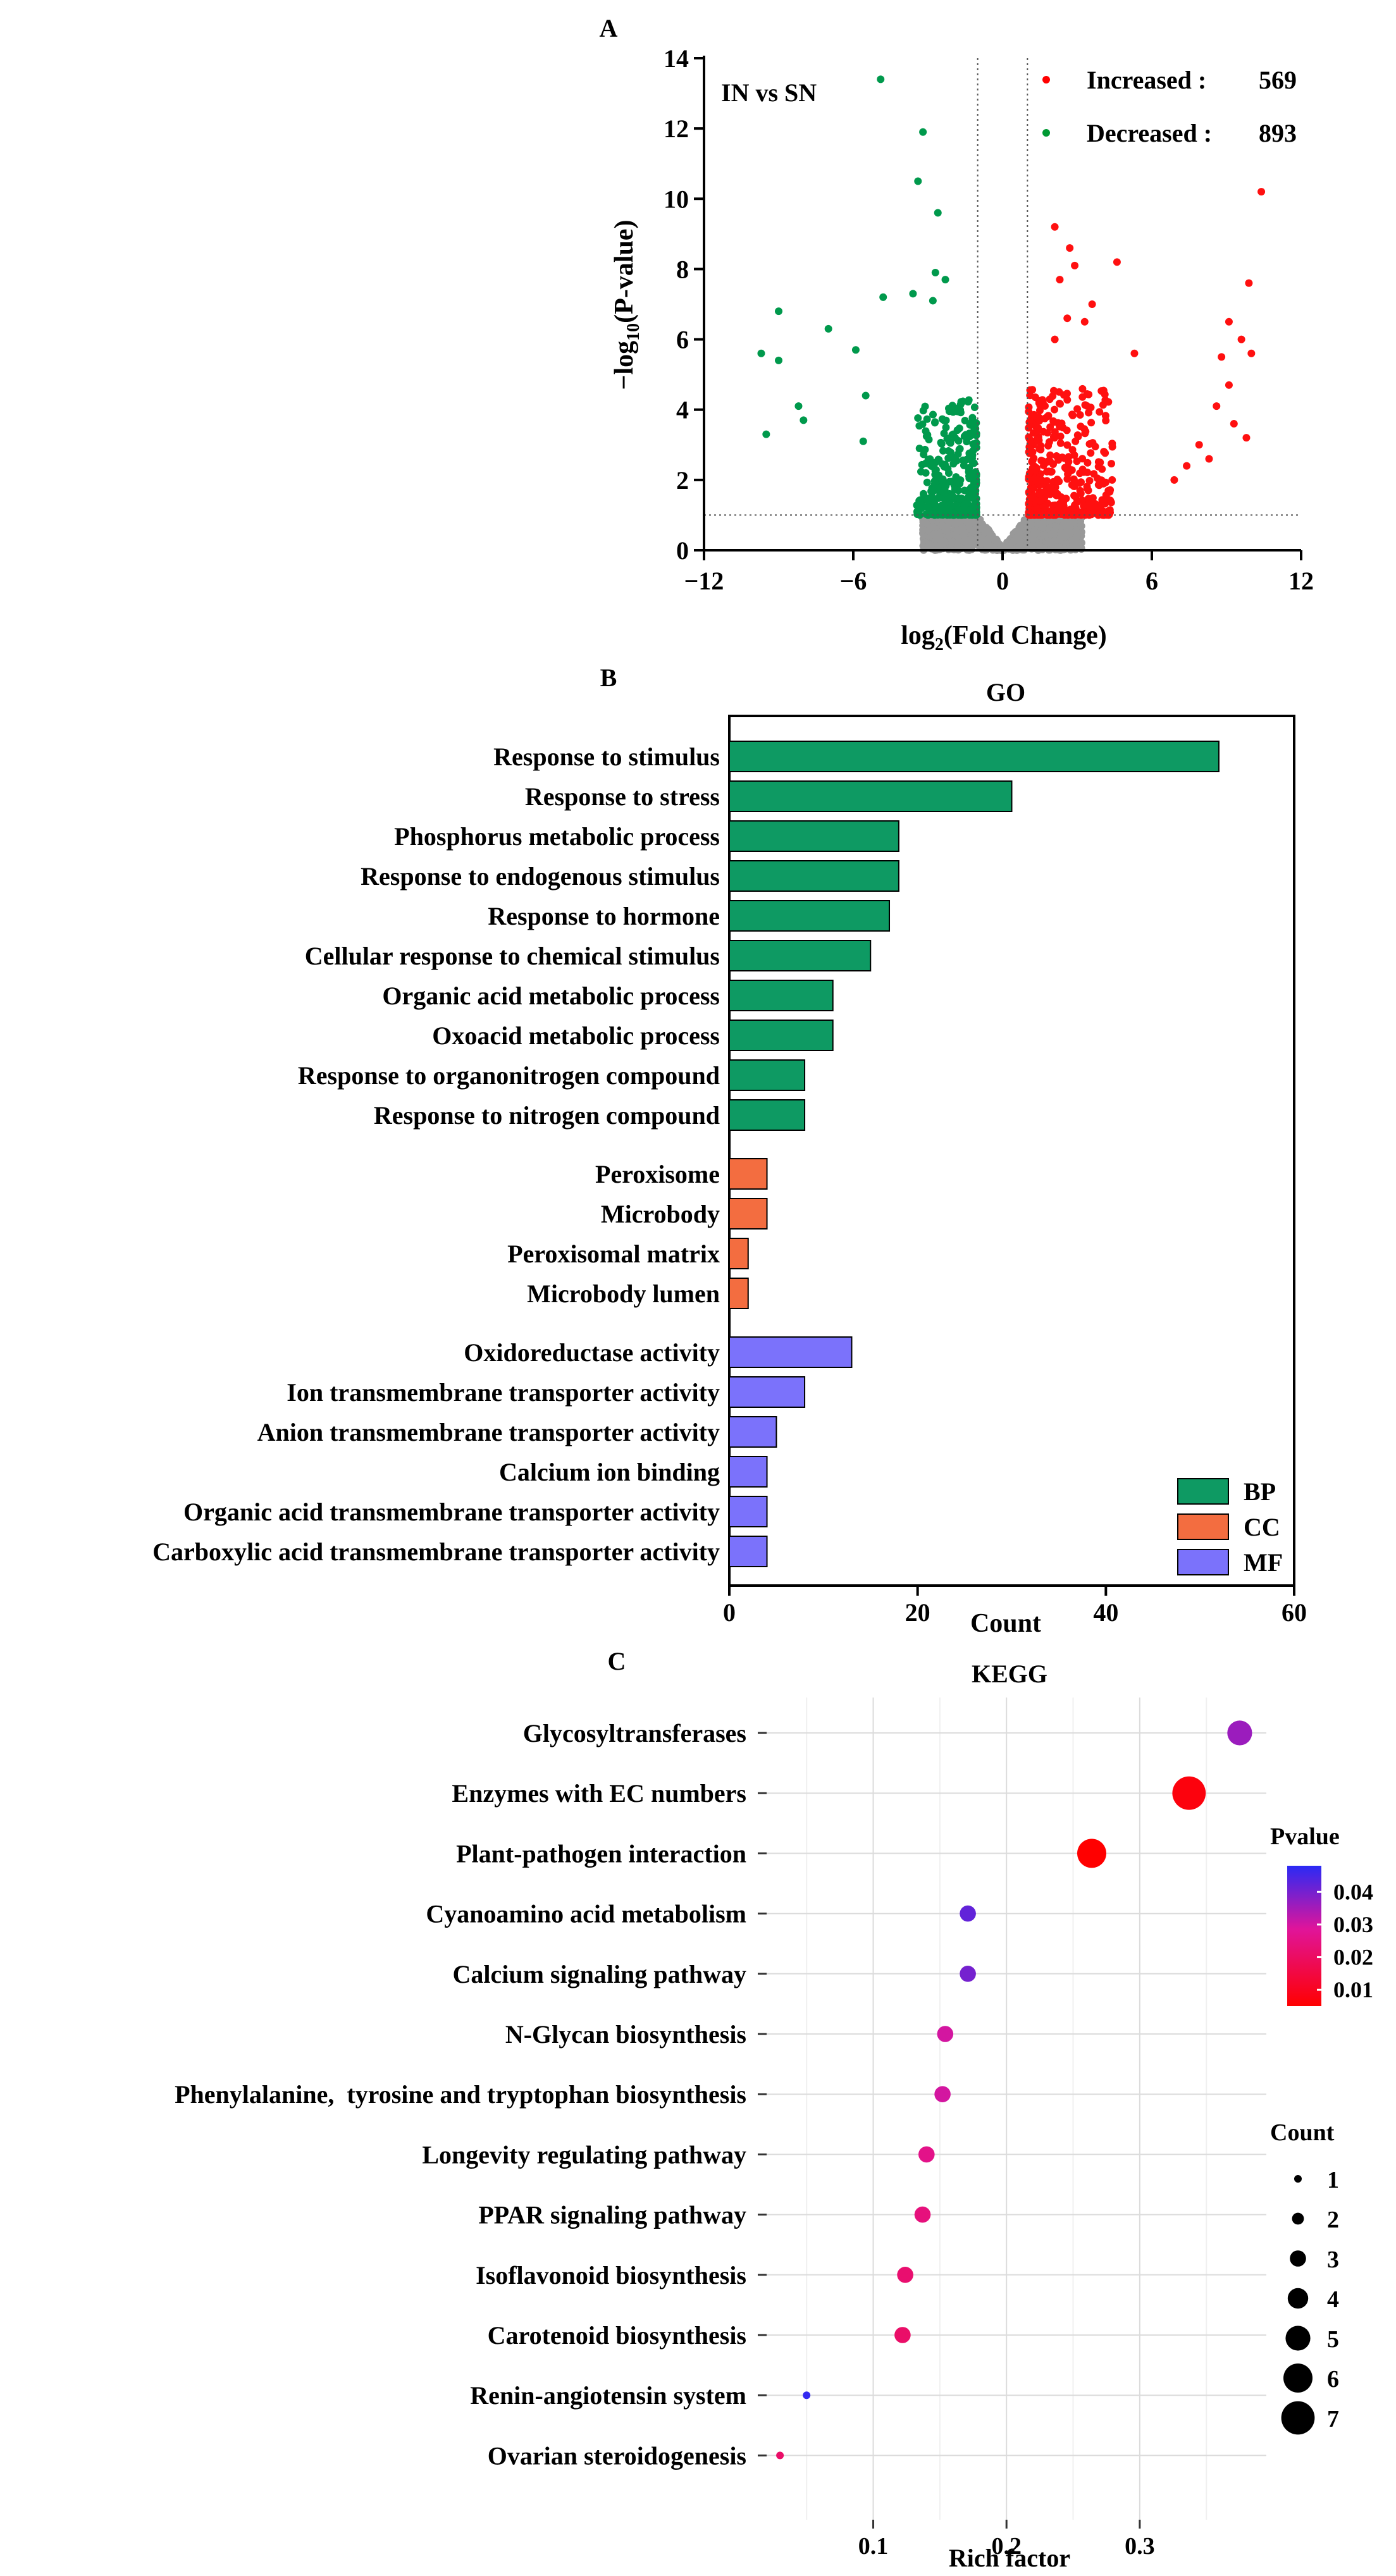  Describe the element at coordinates (1301, 581) in the screenshot. I see `x-tick-label: 12` at that location.